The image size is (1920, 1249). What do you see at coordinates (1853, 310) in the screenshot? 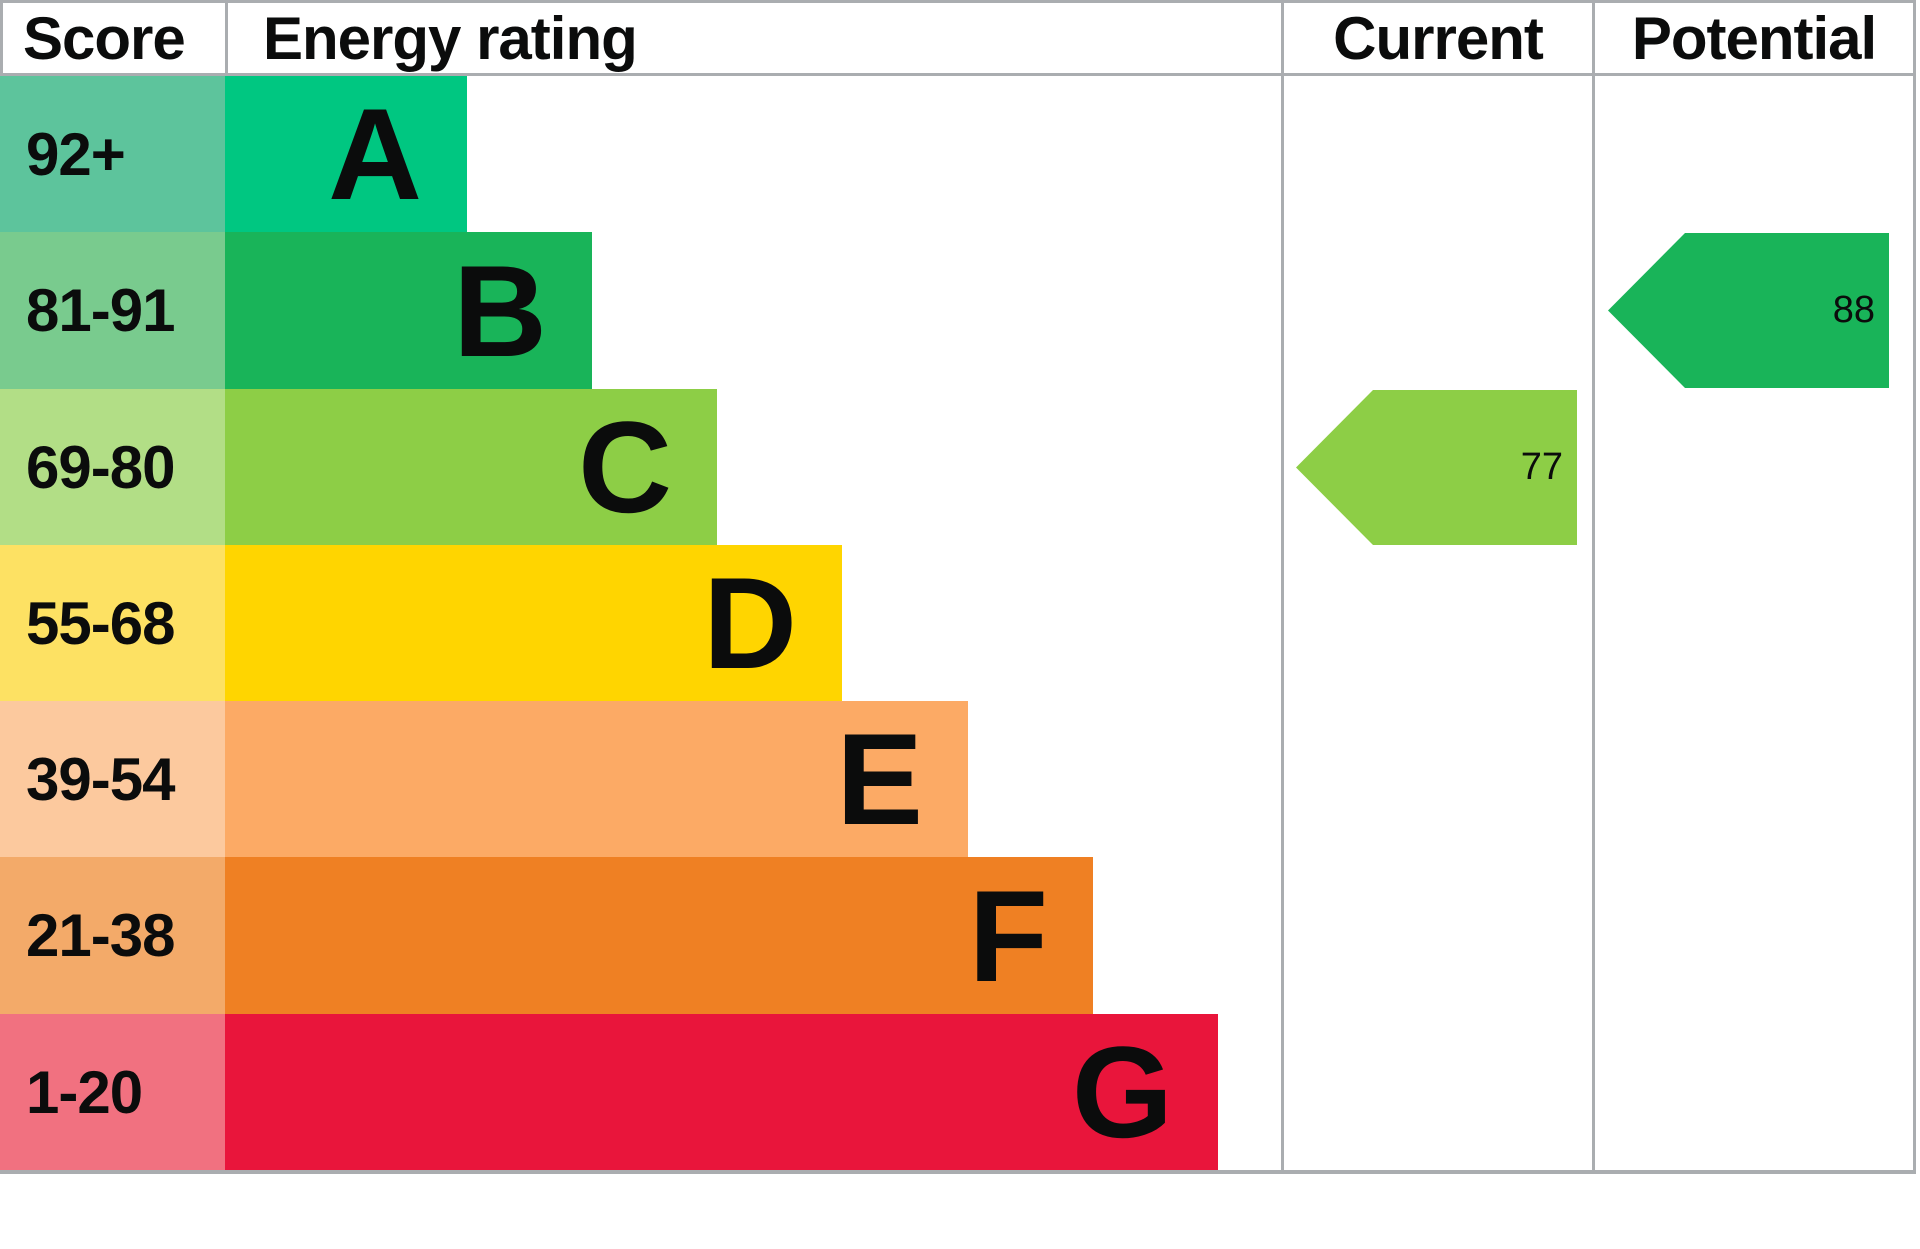
I see `potential-rating-value: 88` at bounding box center [1853, 310].